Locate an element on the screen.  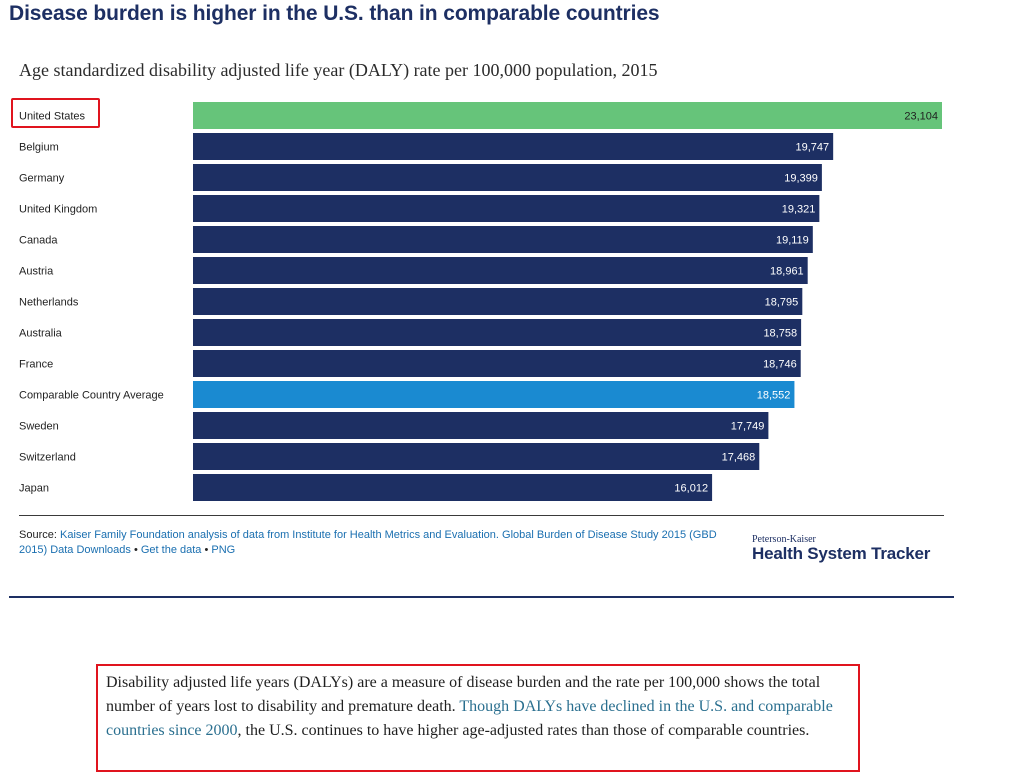
value-label-united-states: 23,104 is located at coordinates (921, 117).